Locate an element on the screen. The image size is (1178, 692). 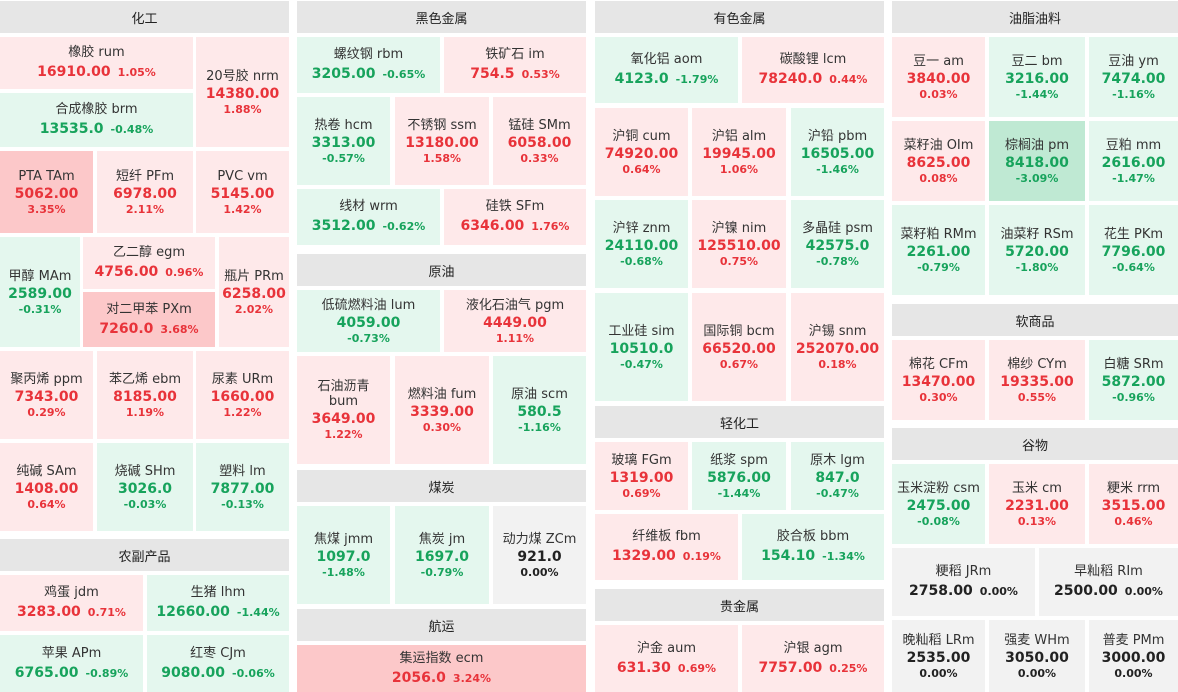
contract-price: 3840.00 is located at coordinates (938, 78).